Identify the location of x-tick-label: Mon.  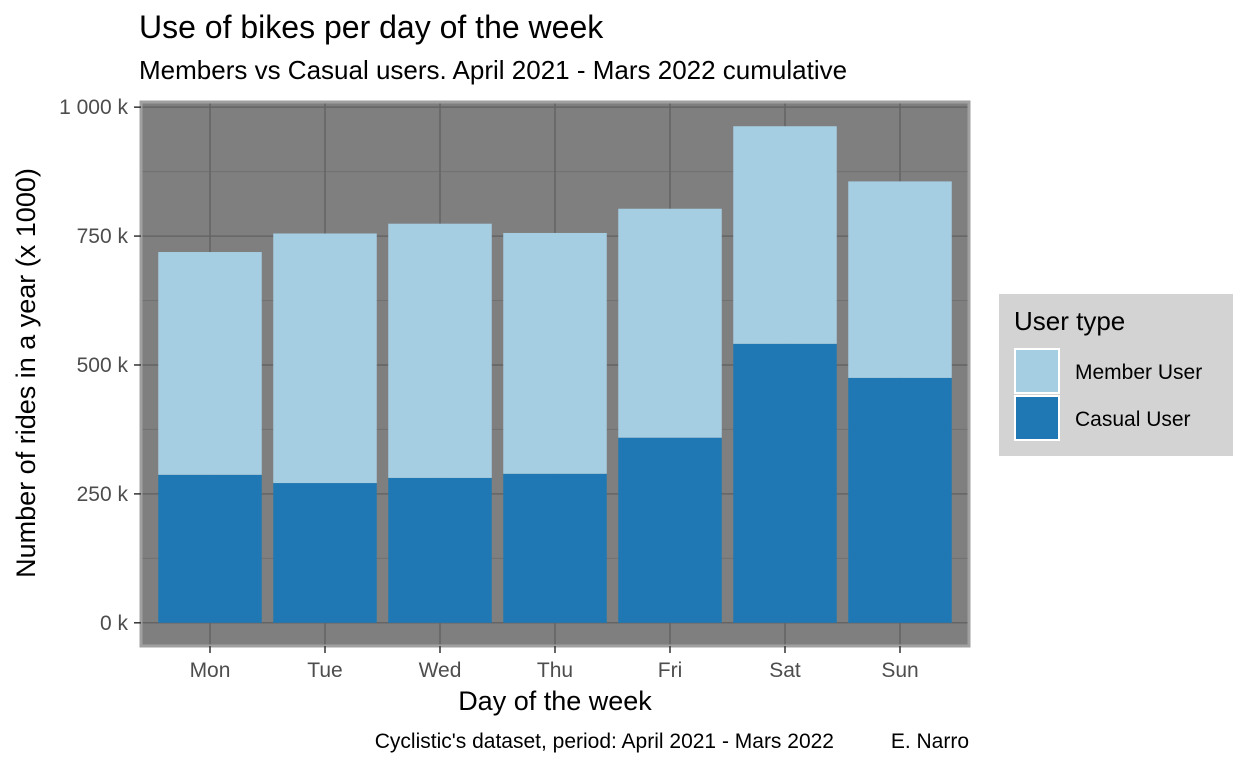
(210, 670).